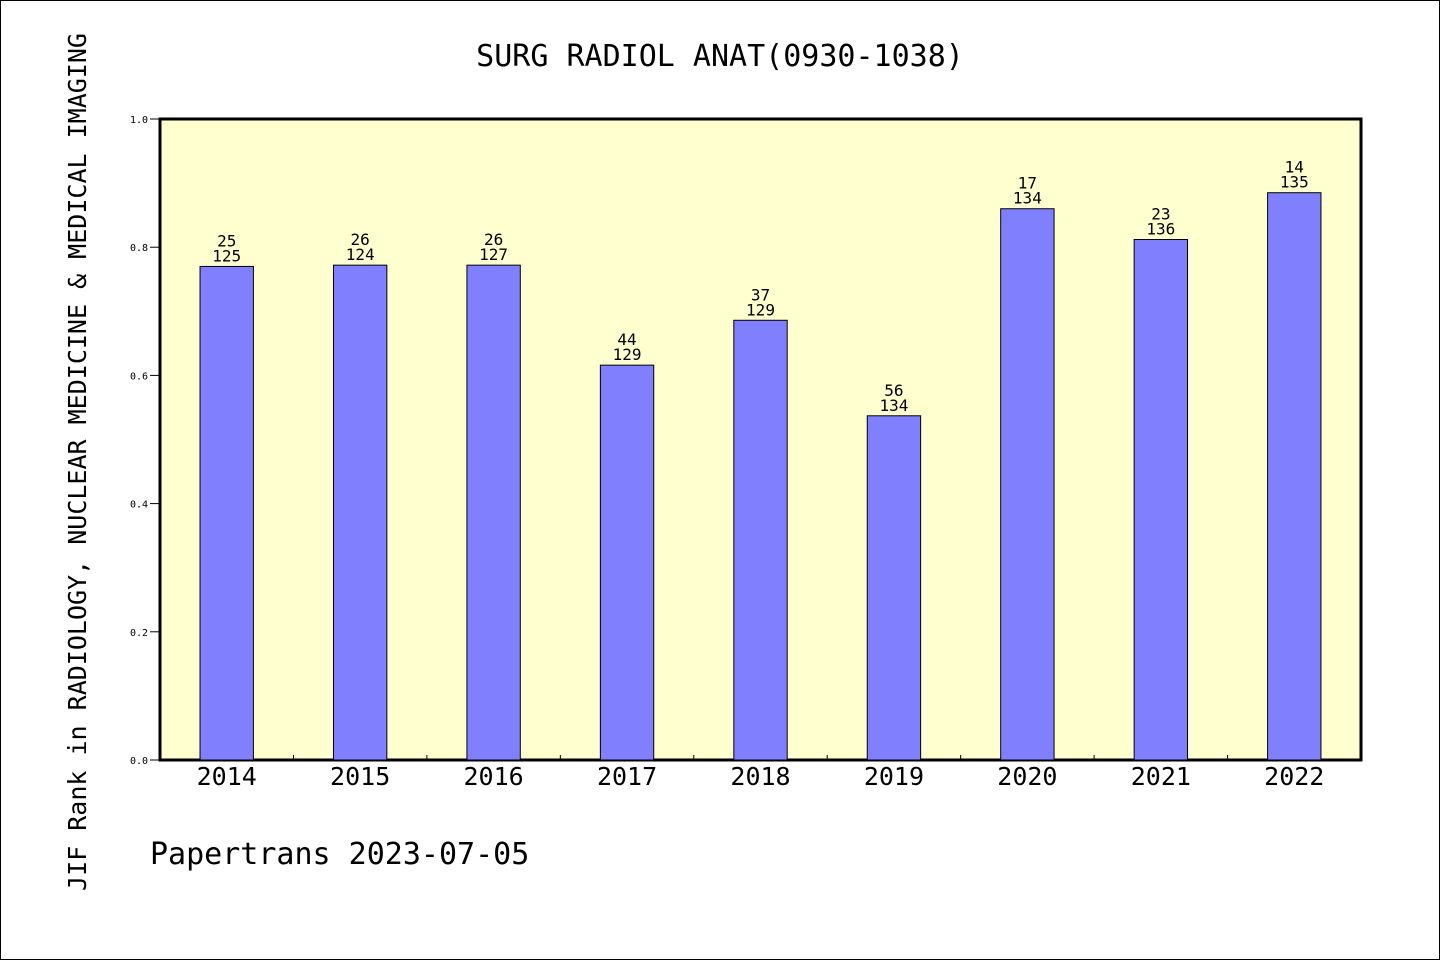 Image resolution: width=1440 pixels, height=960 pixels. I want to click on y-tick-label: 0.6, so click(139, 376).